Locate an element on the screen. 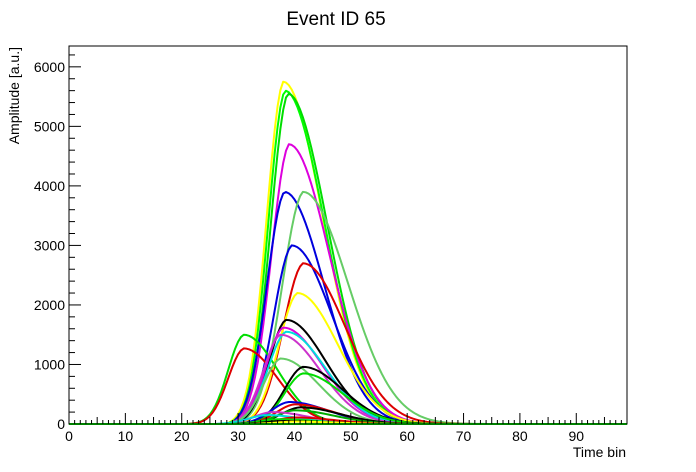  y-tick-label: 4000 is located at coordinates (49, 186).